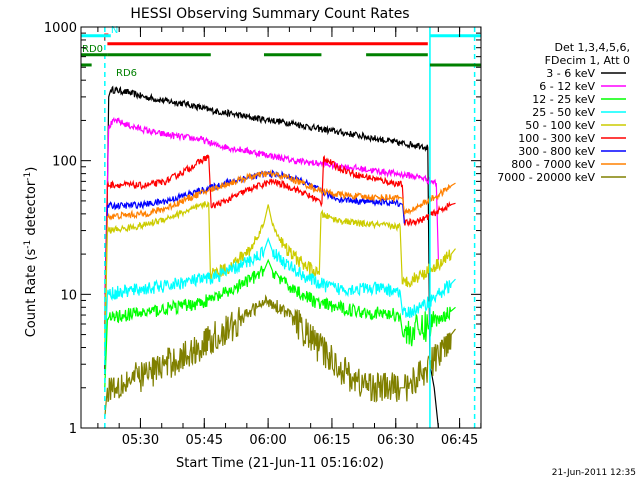 The height and width of the screenshot is (480, 640). I want to click on flag-label-rd6: RD6, so click(126, 73).